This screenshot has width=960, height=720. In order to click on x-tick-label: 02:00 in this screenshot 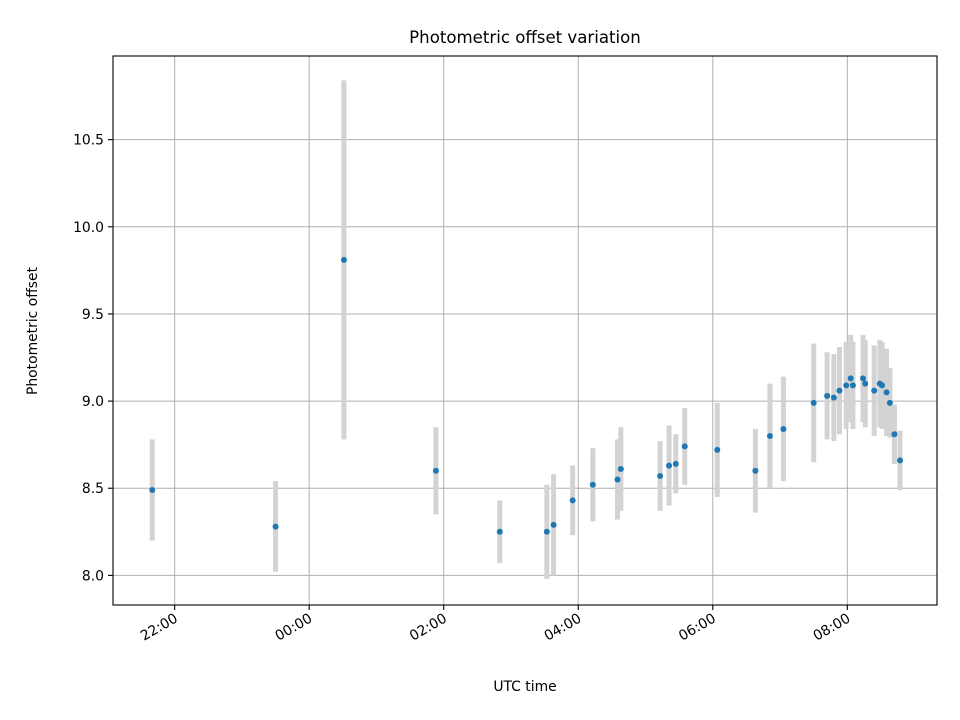, I will do `click(428, 628)`.